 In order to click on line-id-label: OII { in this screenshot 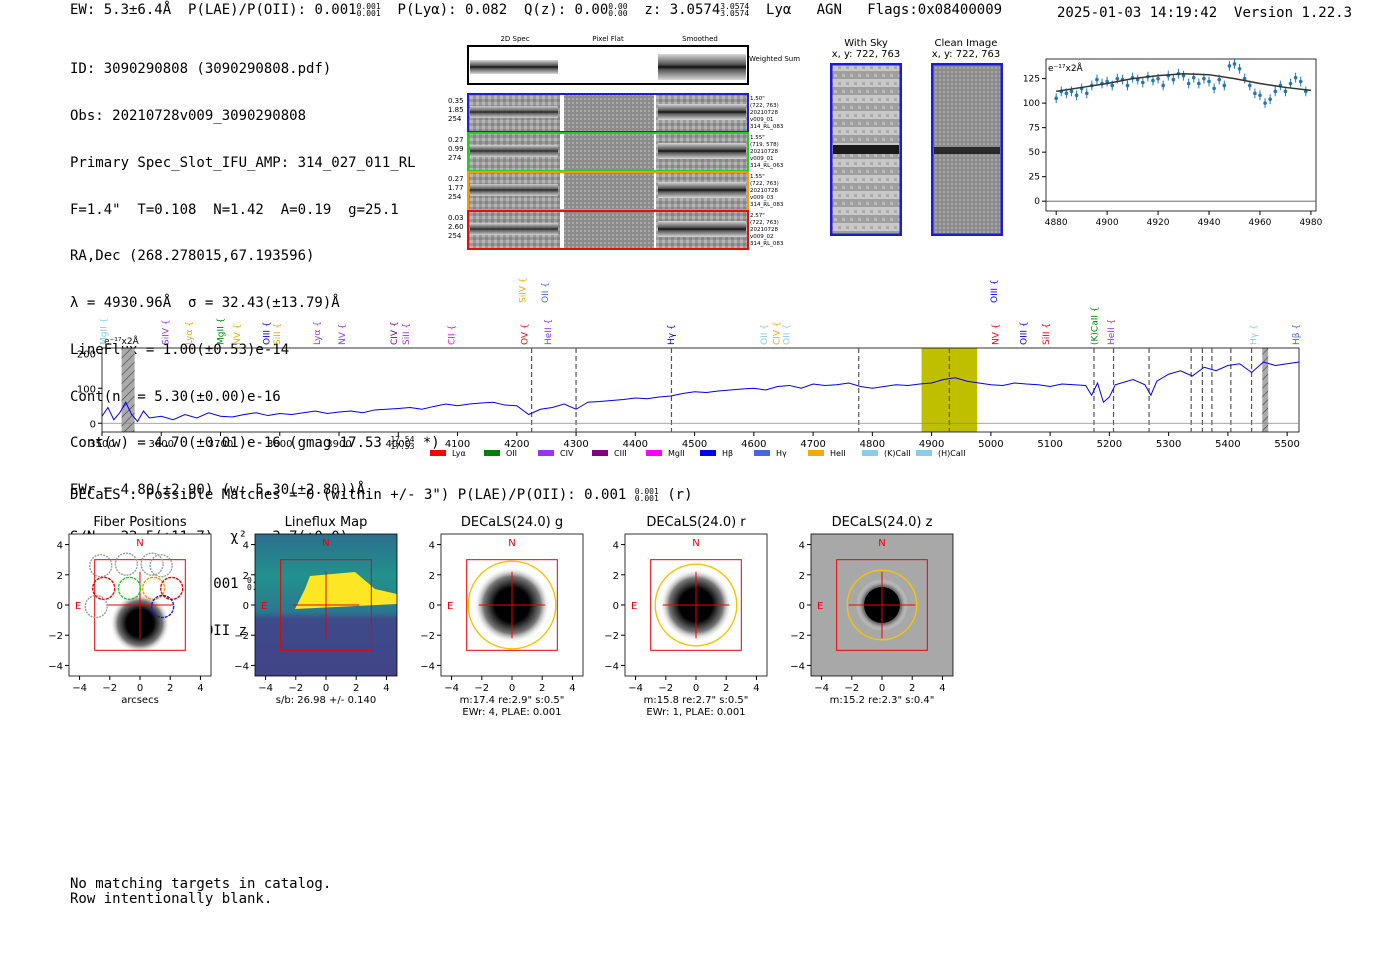, I will do `click(546, 292)`.